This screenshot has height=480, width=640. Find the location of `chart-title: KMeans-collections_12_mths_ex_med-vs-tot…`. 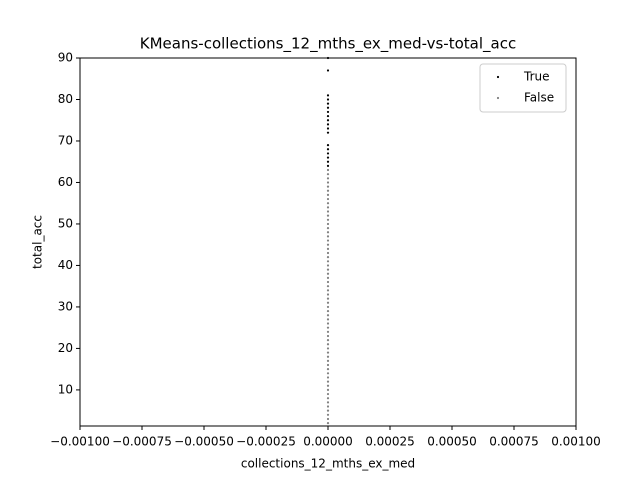

chart-title: KMeans-collections_12_mths_ex_med-vs-tot… is located at coordinates (328, 44).